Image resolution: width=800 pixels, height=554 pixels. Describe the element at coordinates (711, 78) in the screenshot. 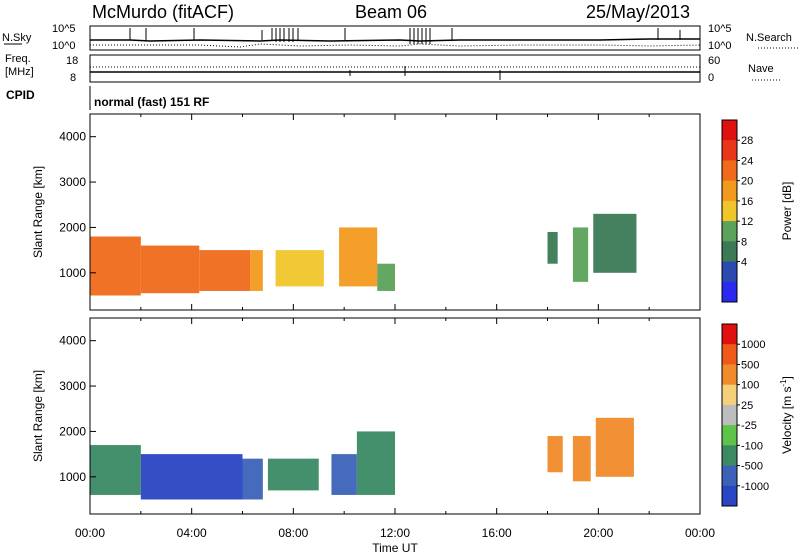

I see `nave-tick-low: 0` at that location.